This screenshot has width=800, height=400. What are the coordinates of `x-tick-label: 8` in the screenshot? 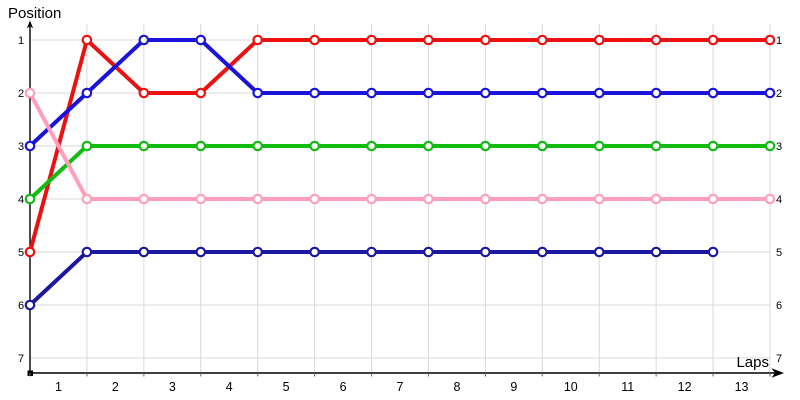 It's located at (456, 387).